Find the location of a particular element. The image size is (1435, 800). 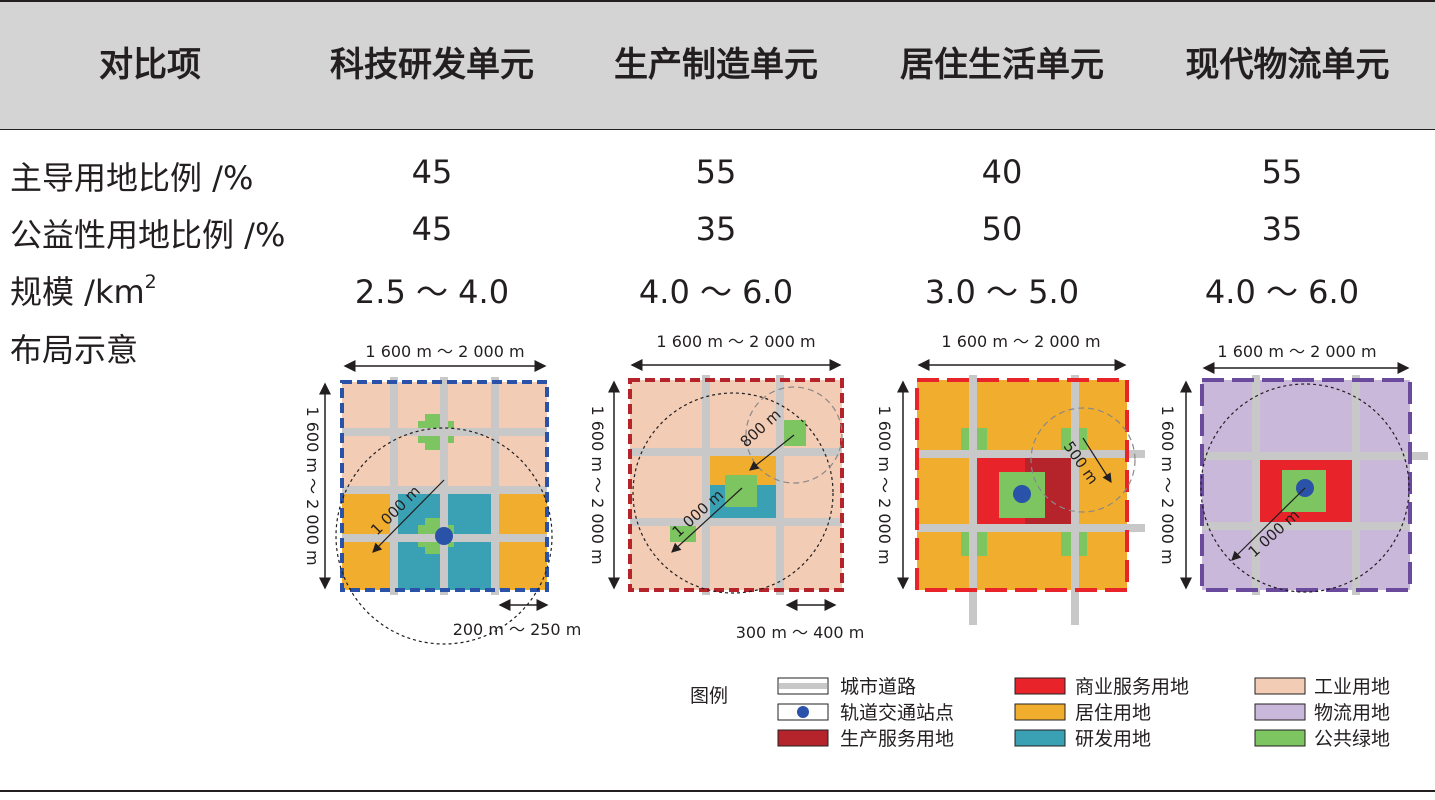

legend-residential-label: 居住用地 is located at coordinates (1113, 713).